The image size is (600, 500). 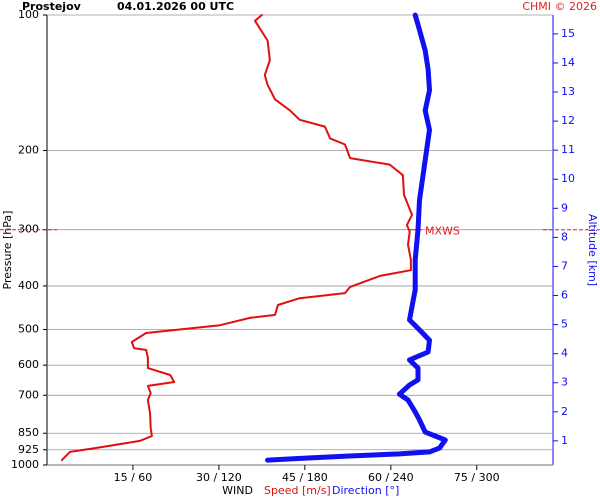 I want to click on chart-title: Prostejov, so click(x=52, y=6).